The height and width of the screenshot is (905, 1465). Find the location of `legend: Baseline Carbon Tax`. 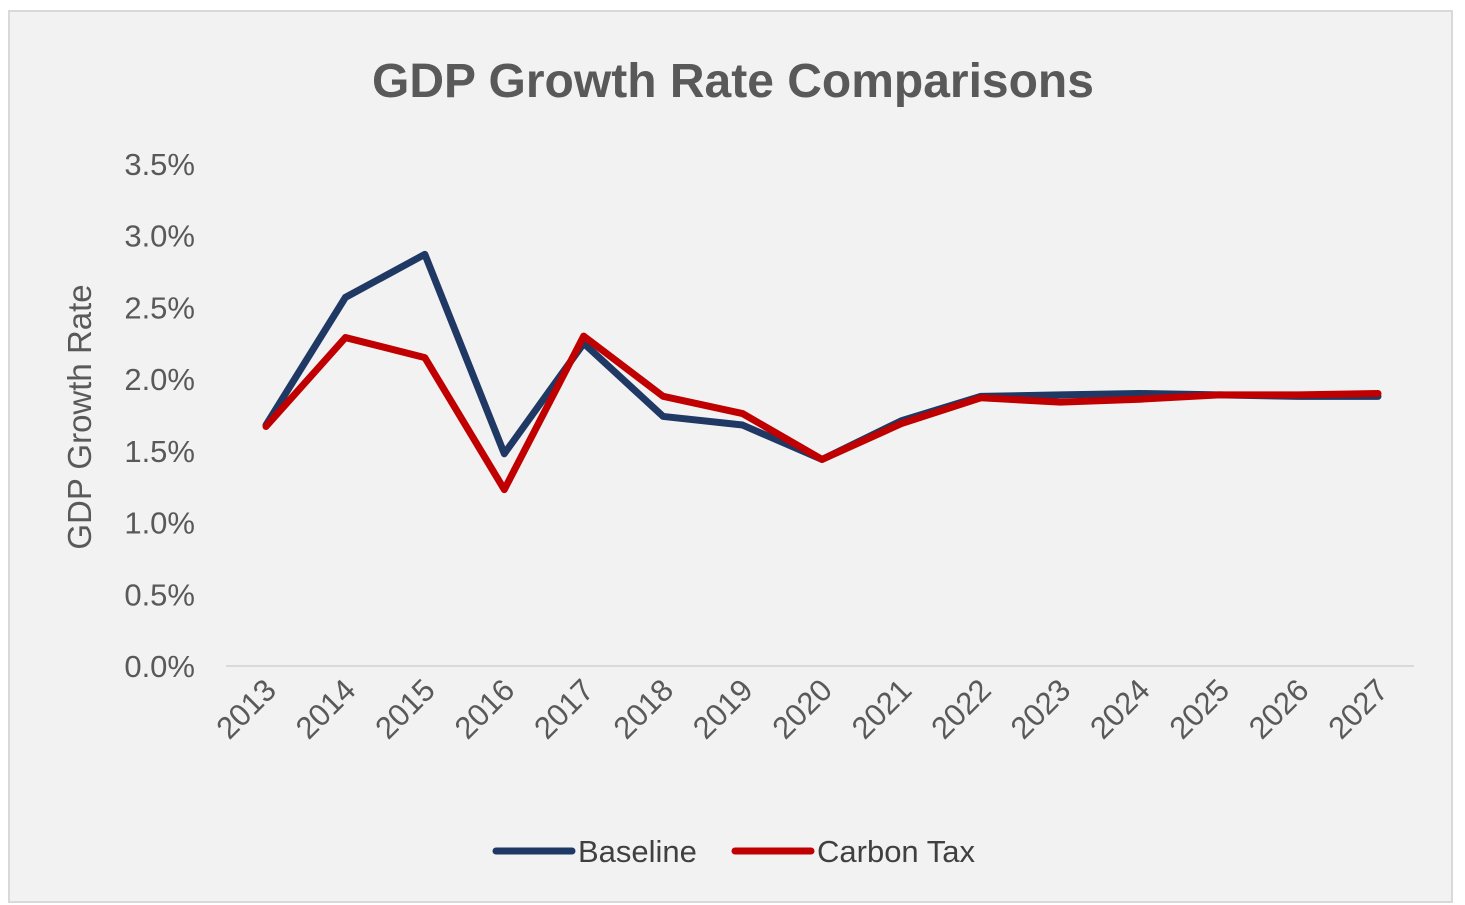

legend: Baseline Carbon Tax is located at coordinates (733, 851).